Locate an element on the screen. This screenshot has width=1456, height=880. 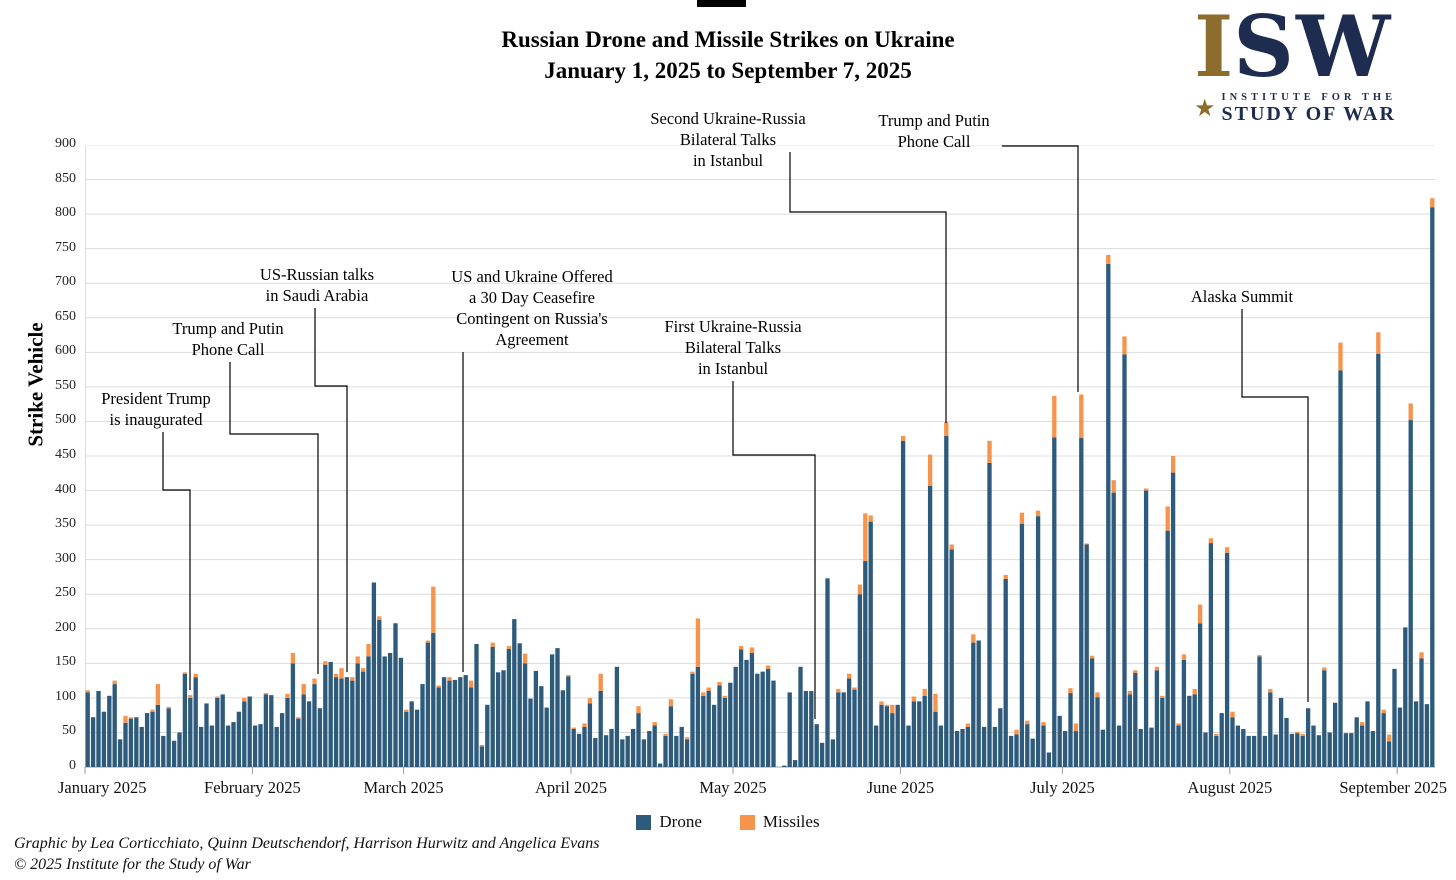
x-label-month-3: April 2025 is located at coordinates (571, 787).